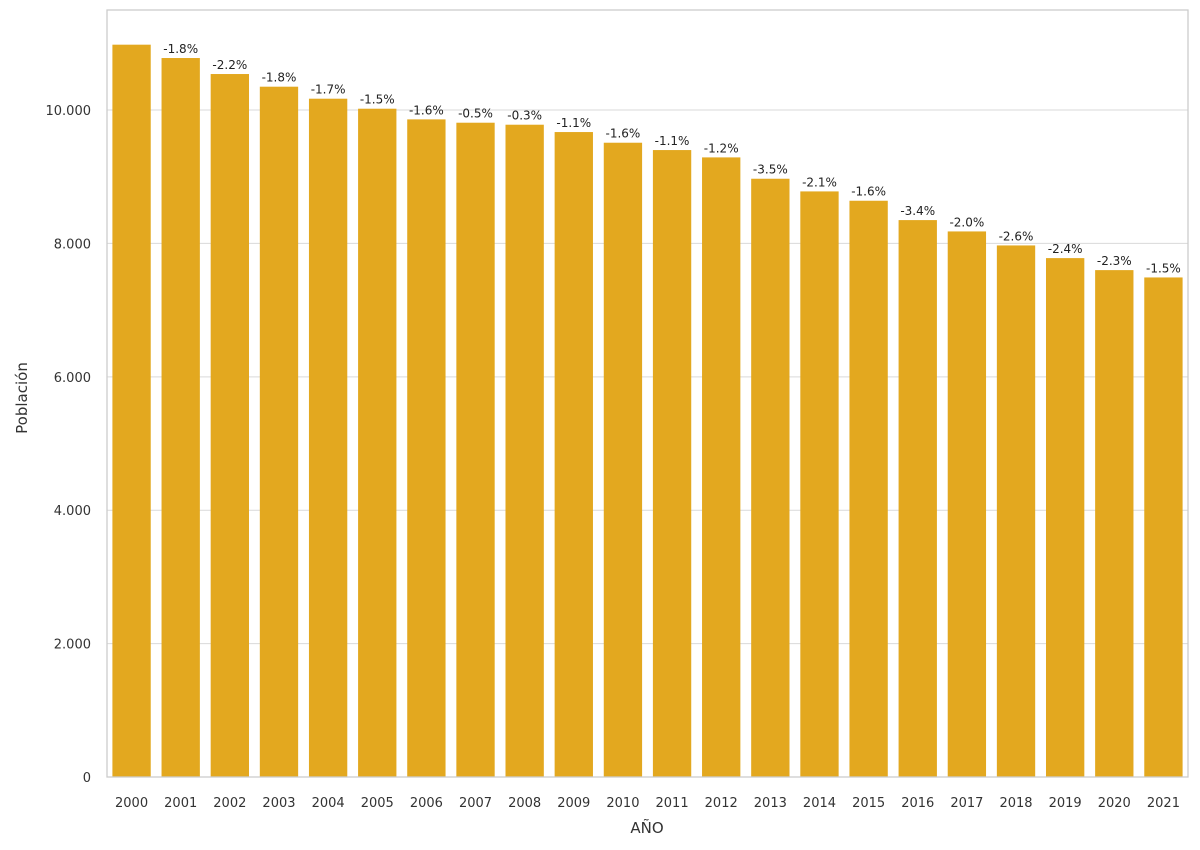 The width and height of the screenshot is (1200, 850). I want to click on data-label-2021: -1.5%, so click(1163, 268).